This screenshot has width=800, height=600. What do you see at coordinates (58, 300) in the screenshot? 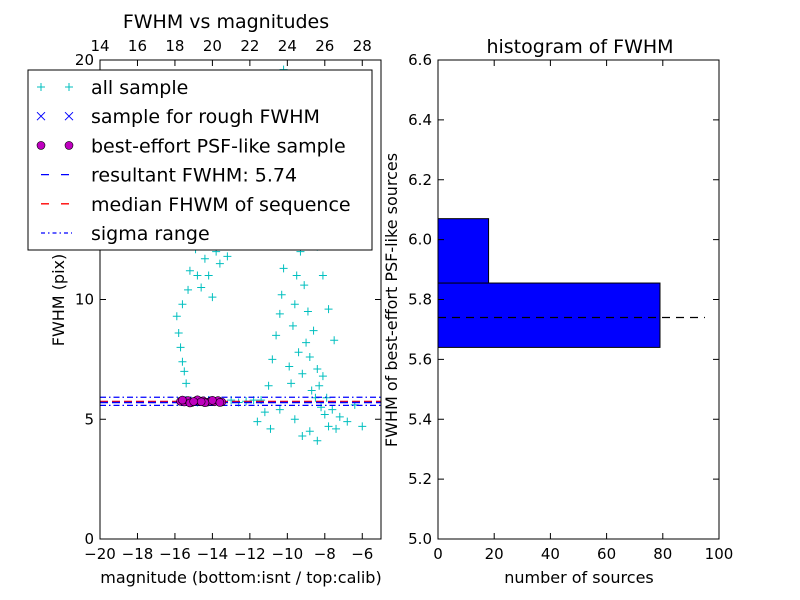
I see `scatter-y-label: FWHM (pix)` at bounding box center [58, 300].